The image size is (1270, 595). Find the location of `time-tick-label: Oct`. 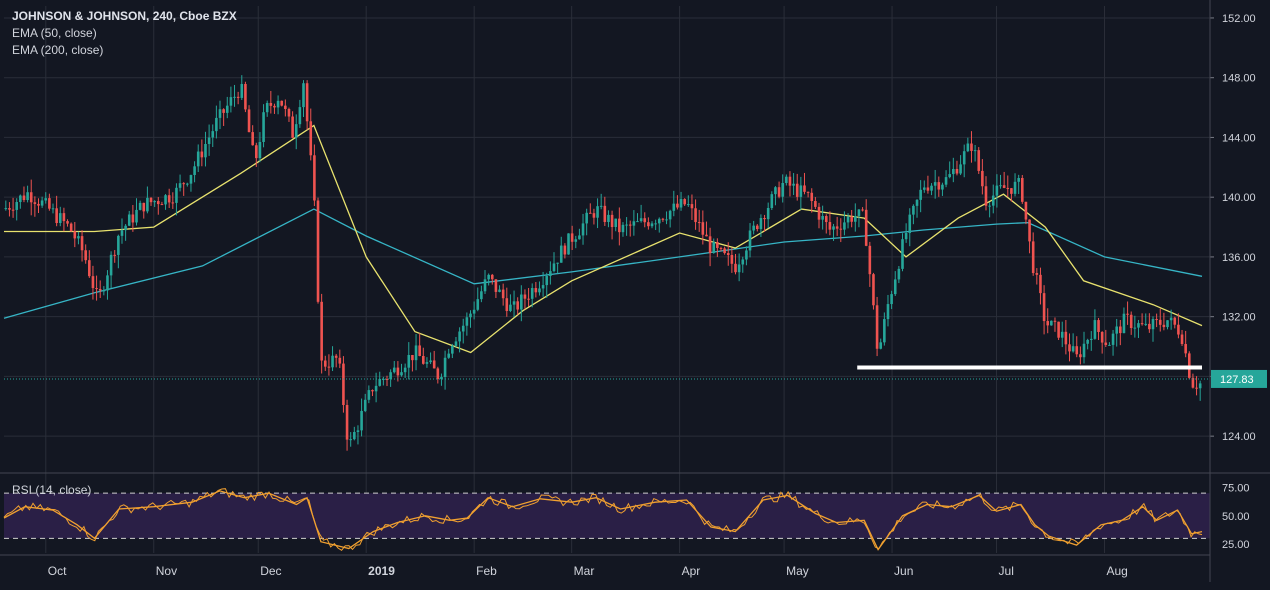

time-tick-label: Oct is located at coordinates (57, 571).